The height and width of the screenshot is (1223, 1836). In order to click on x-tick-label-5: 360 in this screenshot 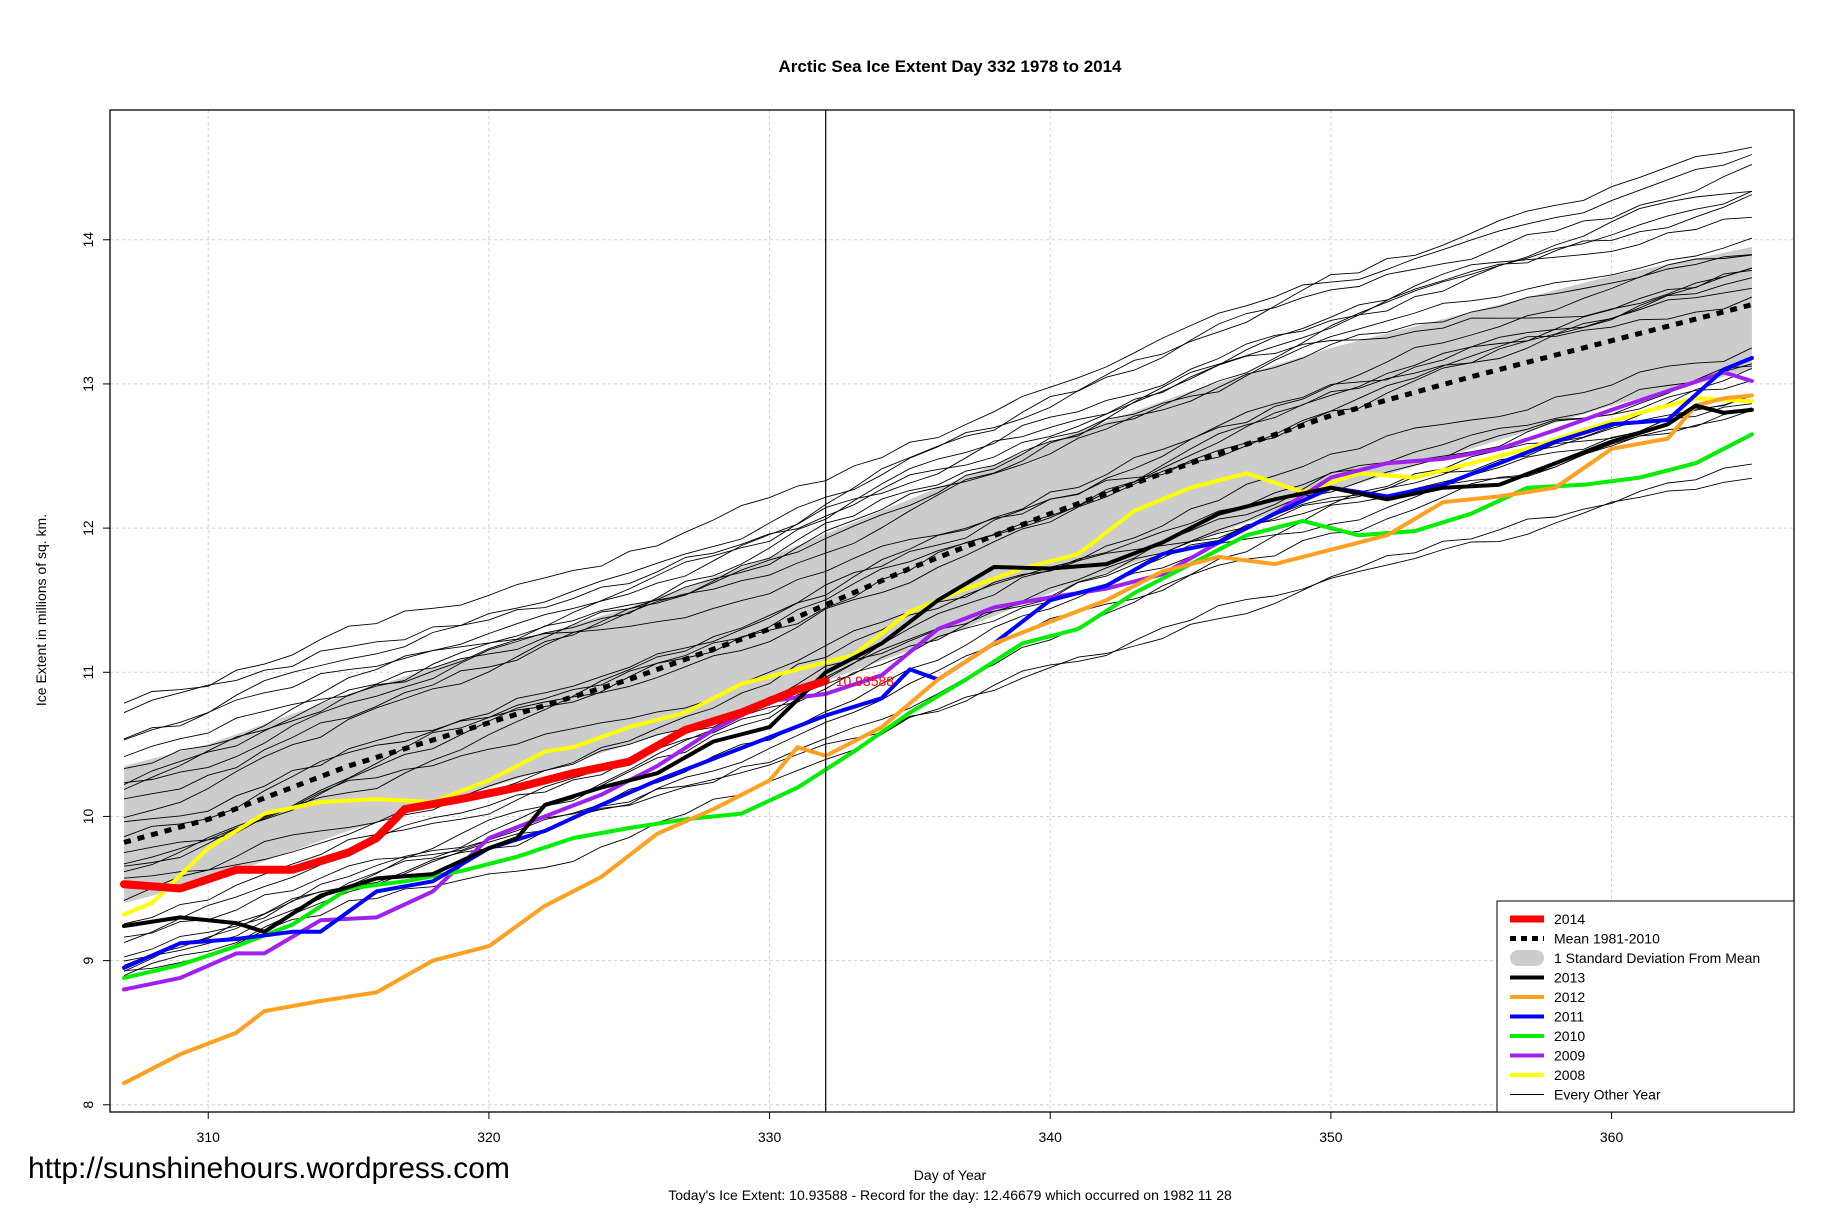, I will do `click(1612, 1137)`.